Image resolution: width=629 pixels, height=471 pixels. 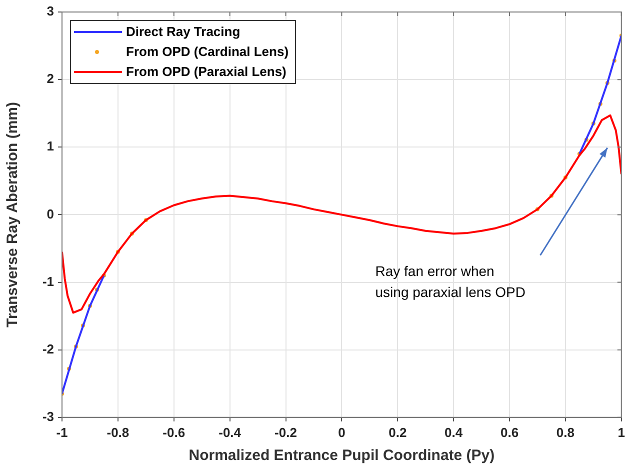 What do you see at coordinates (174, 432) in the screenshot?
I see `x-tick-label: -0.6` at bounding box center [174, 432].